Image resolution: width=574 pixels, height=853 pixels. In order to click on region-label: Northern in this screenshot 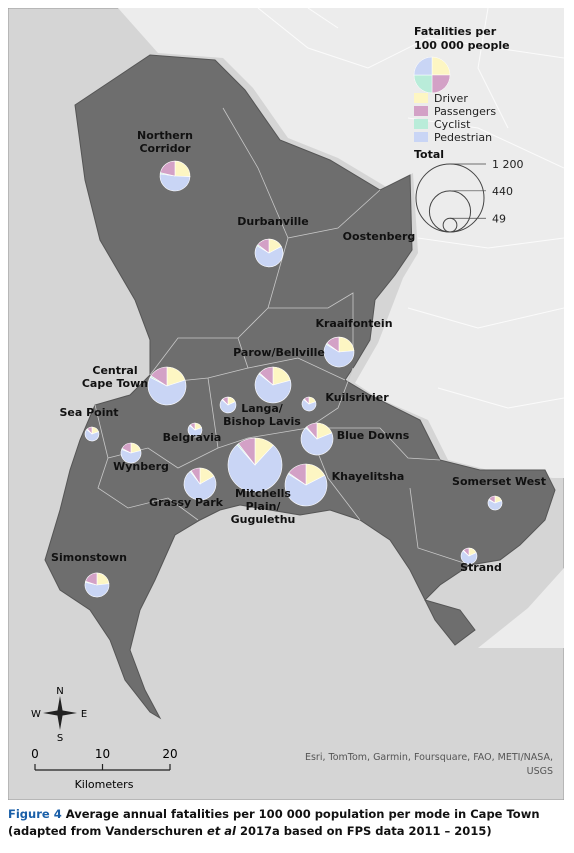, I will do `click(165, 135)`.